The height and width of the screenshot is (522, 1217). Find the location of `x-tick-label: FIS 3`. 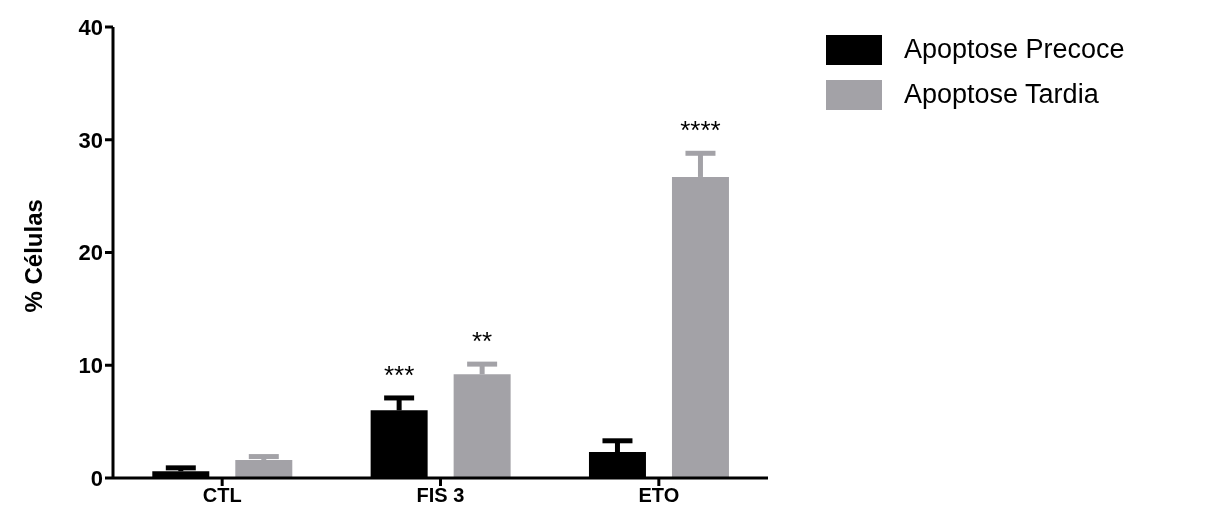

x-tick-label: FIS 3 is located at coordinates (440, 495).